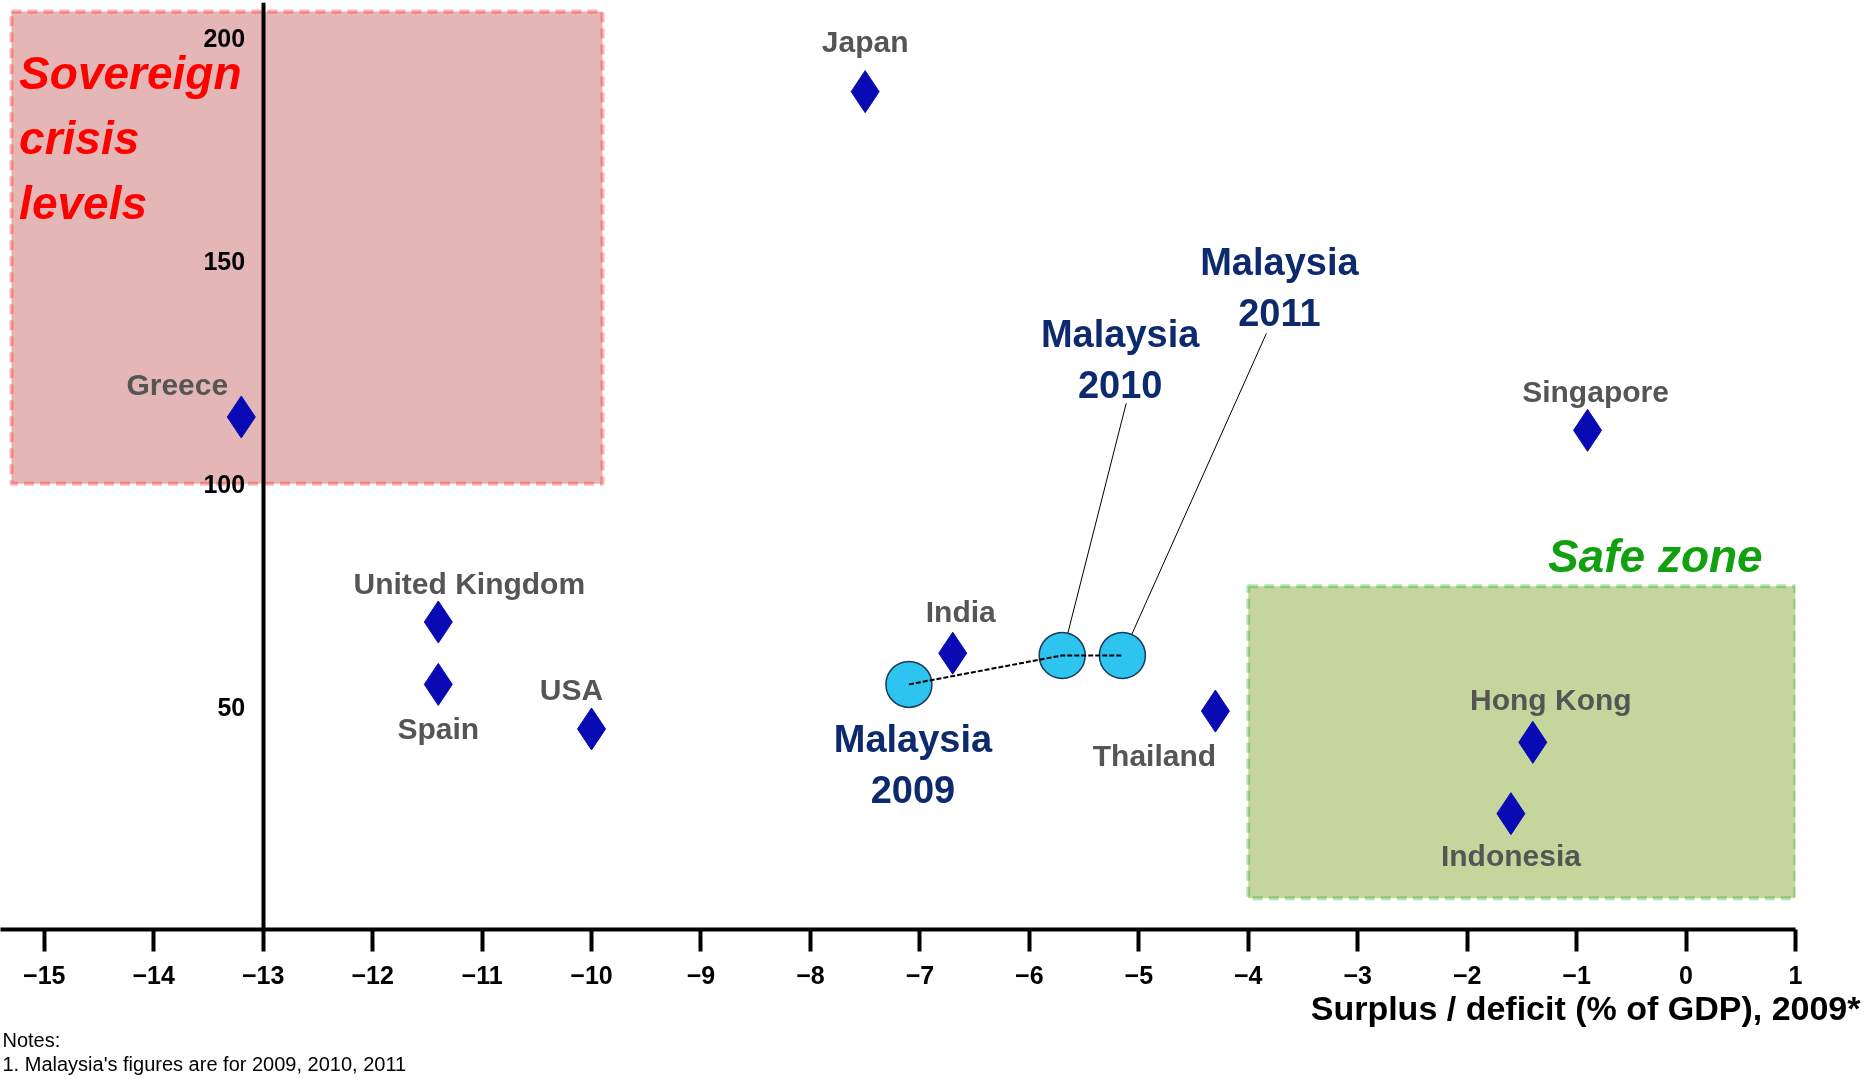 The image size is (1868, 1079). Describe the element at coordinates (154, 974) in the screenshot. I see `x-tick-label: −14` at that location.